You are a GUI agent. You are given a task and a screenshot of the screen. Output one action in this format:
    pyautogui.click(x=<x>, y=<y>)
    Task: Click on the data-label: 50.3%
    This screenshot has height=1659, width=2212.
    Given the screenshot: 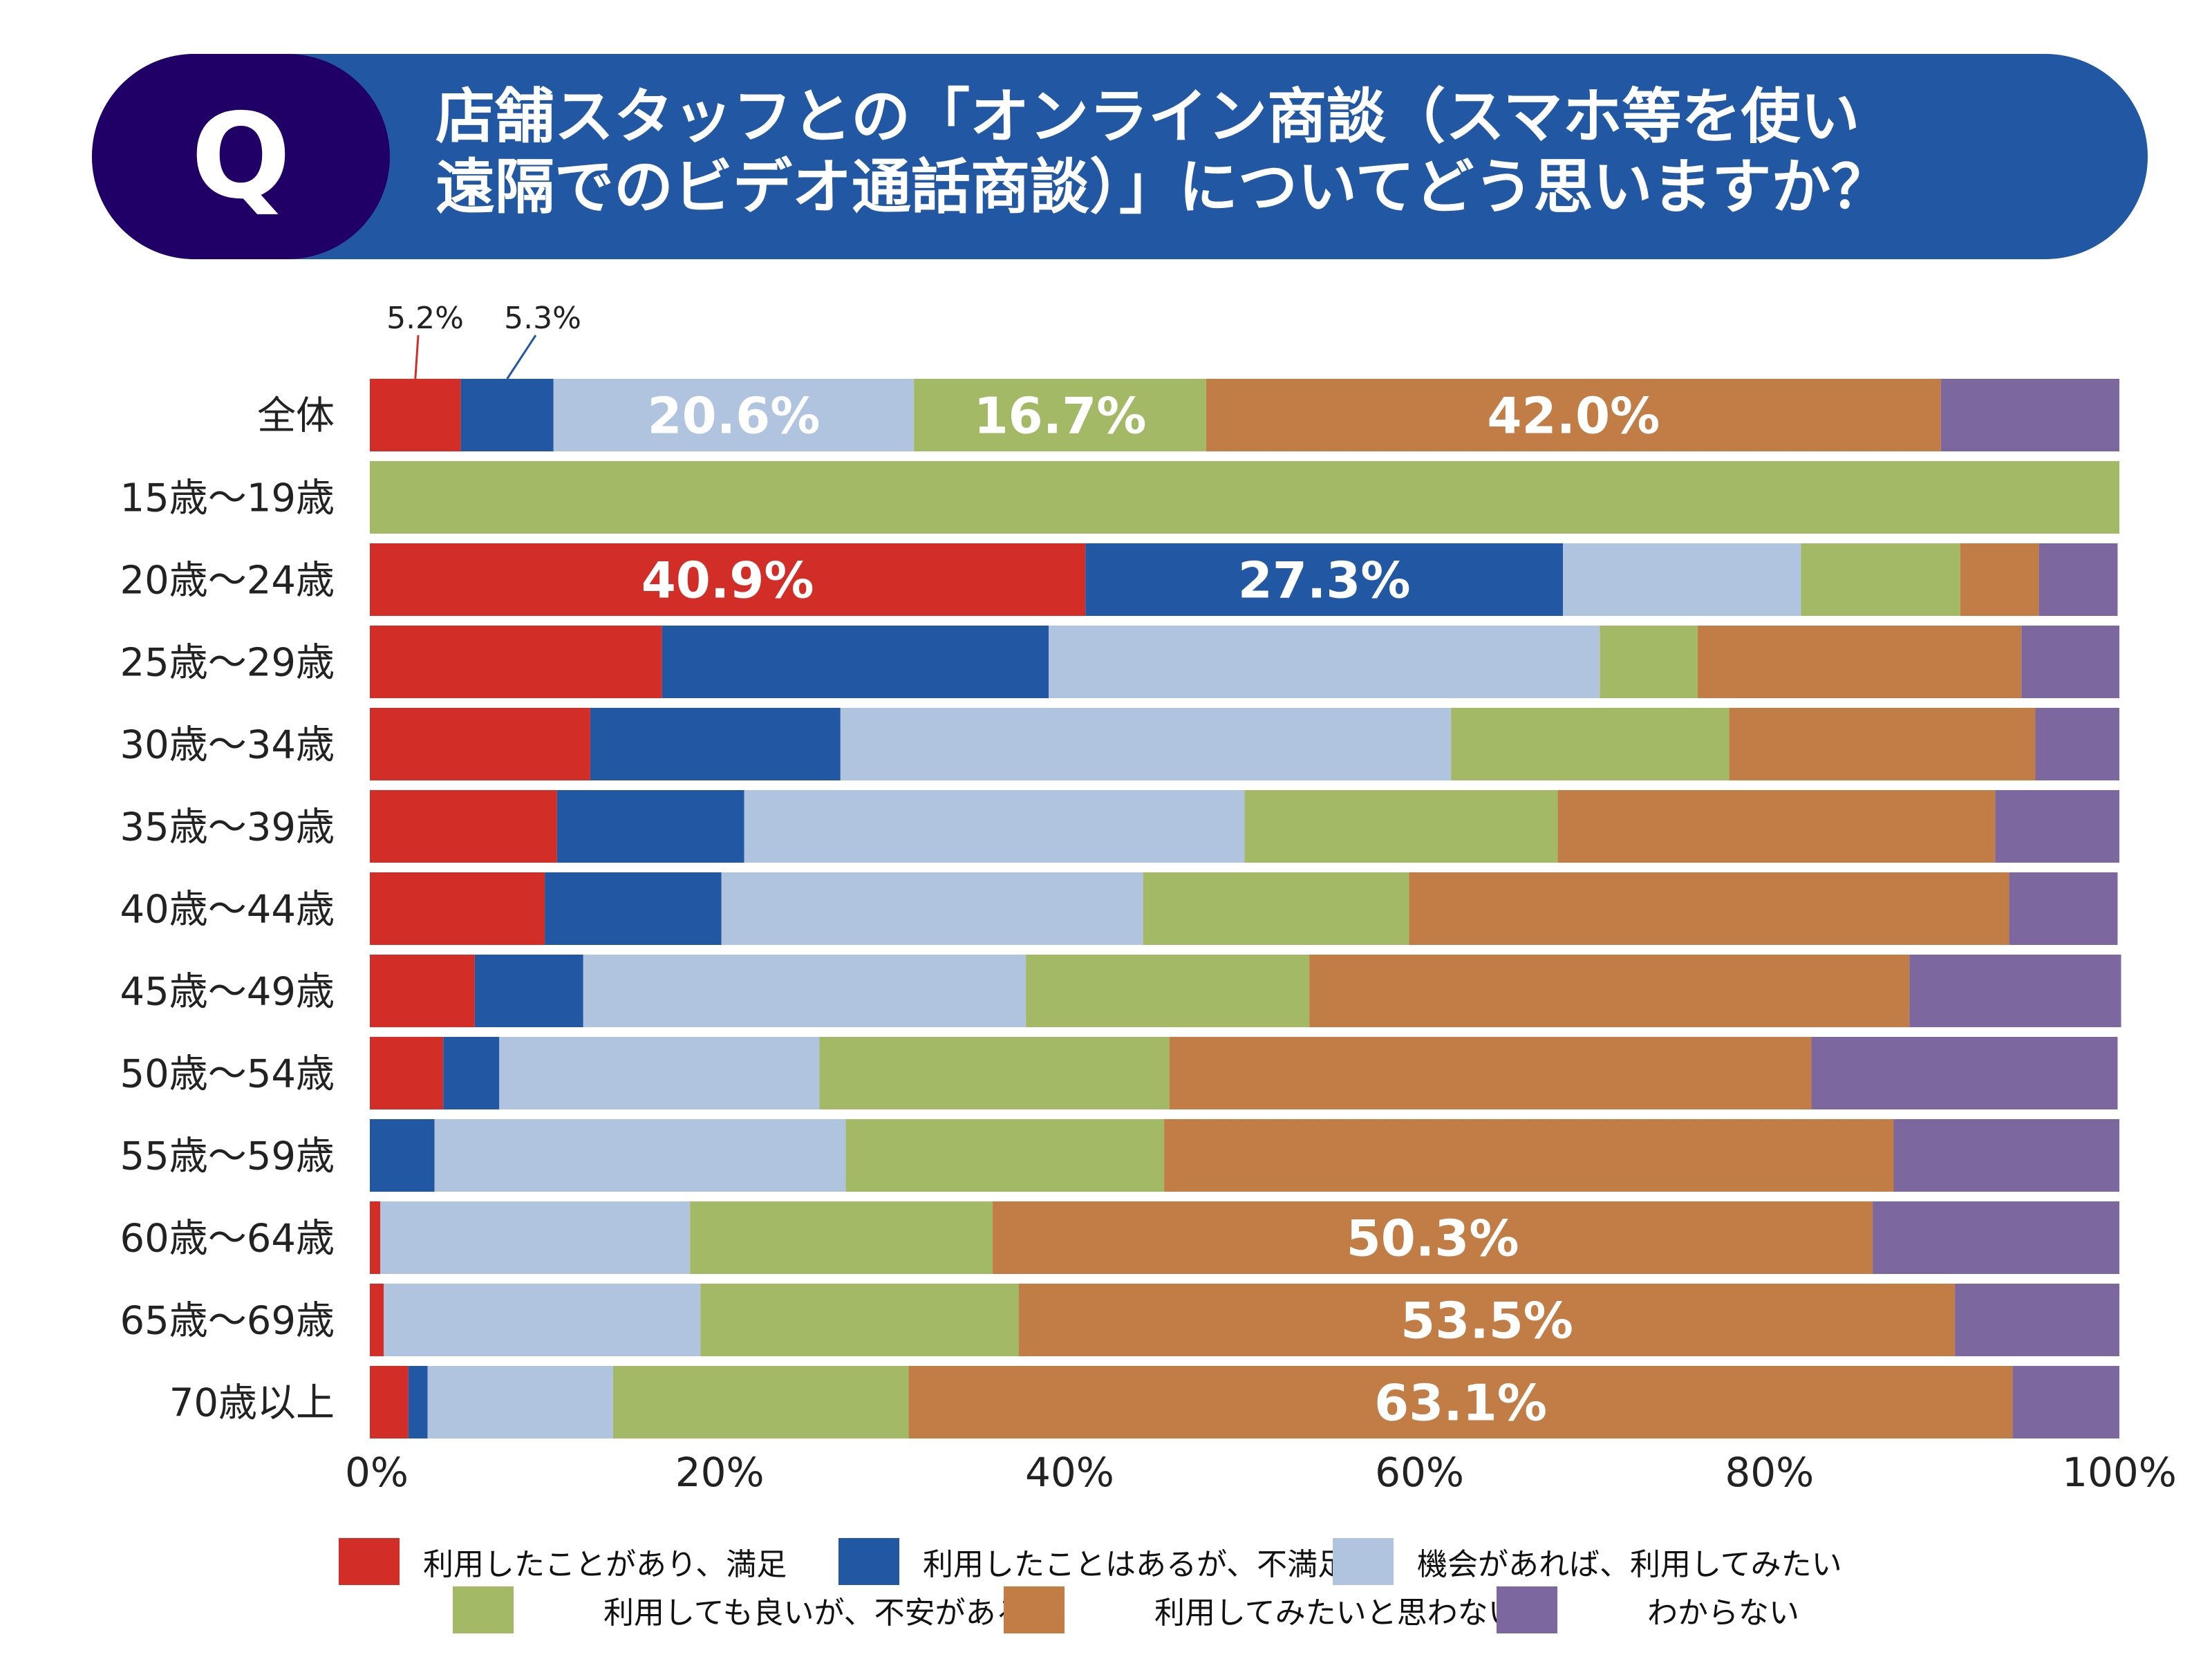 What is the action you would take?
    pyautogui.click(x=1433, y=1239)
    